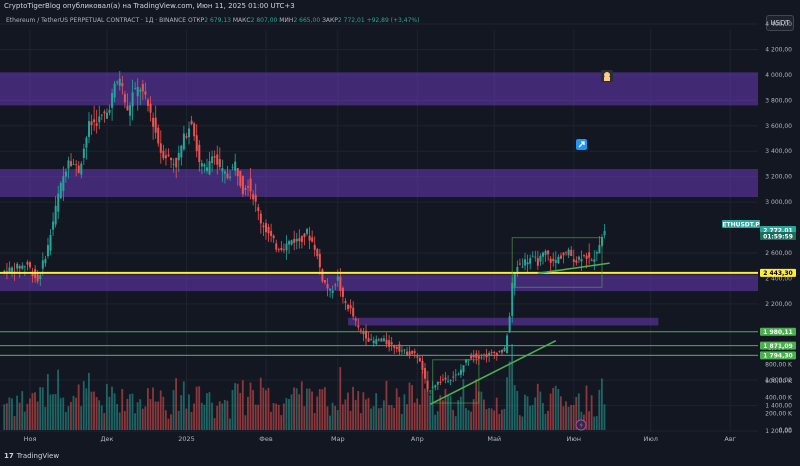 The image size is (800, 466). Describe the element at coordinates (777, 356) in the screenshot. I see `price-tag-6: 1 794,30` at that location.